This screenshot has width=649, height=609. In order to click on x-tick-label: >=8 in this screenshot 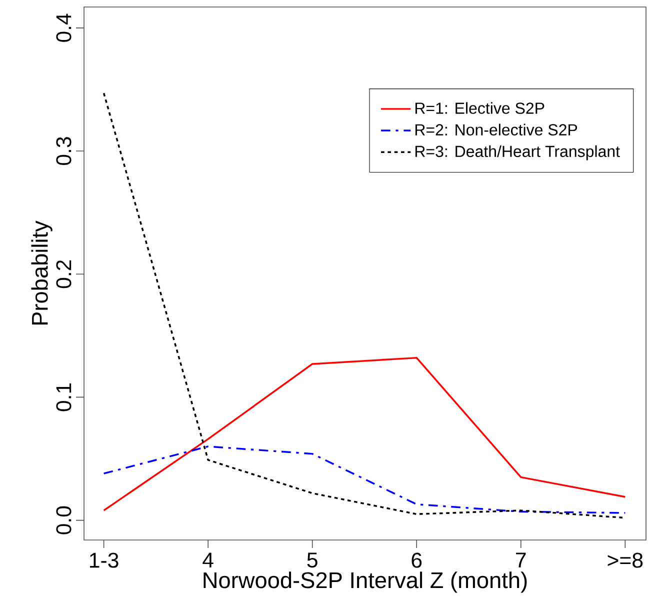, I will do `click(625, 560)`.